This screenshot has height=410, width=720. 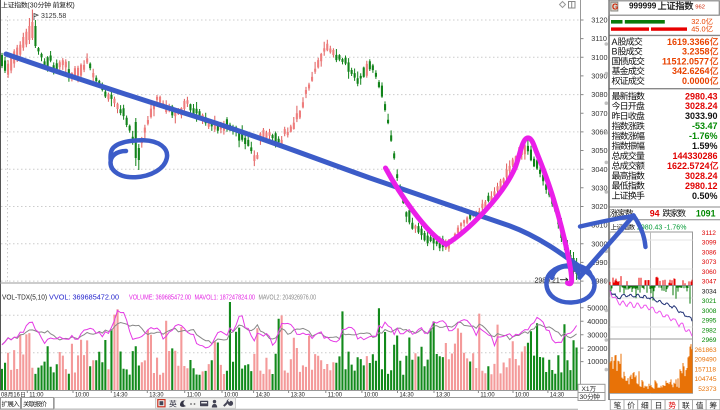 What do you see at coordinates (599, 57) in the screenshot?
I see `svg-text: 3100` at bounding box center [599, 57].